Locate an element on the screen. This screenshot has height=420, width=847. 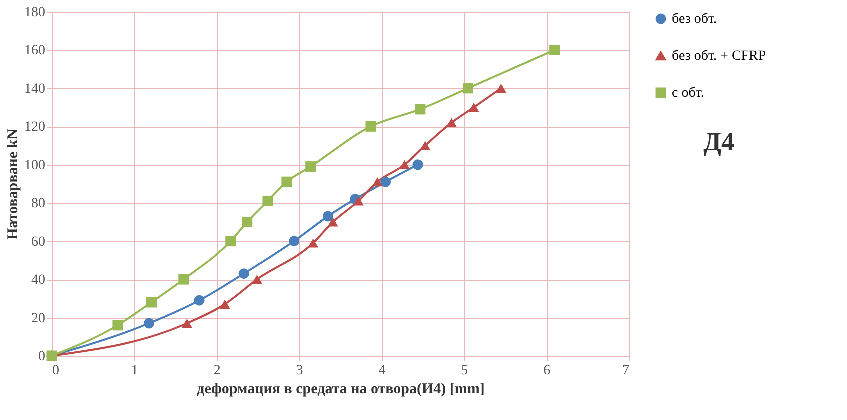
legend-label: с обт. is located at coordinates (688, 93).